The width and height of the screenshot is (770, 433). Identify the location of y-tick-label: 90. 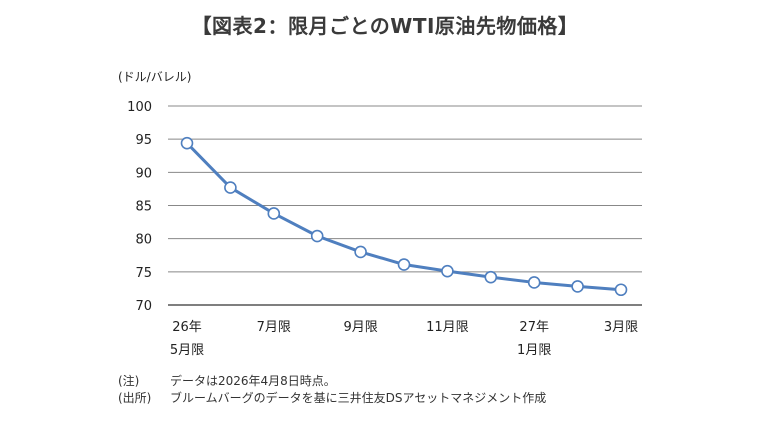
(143, 173).